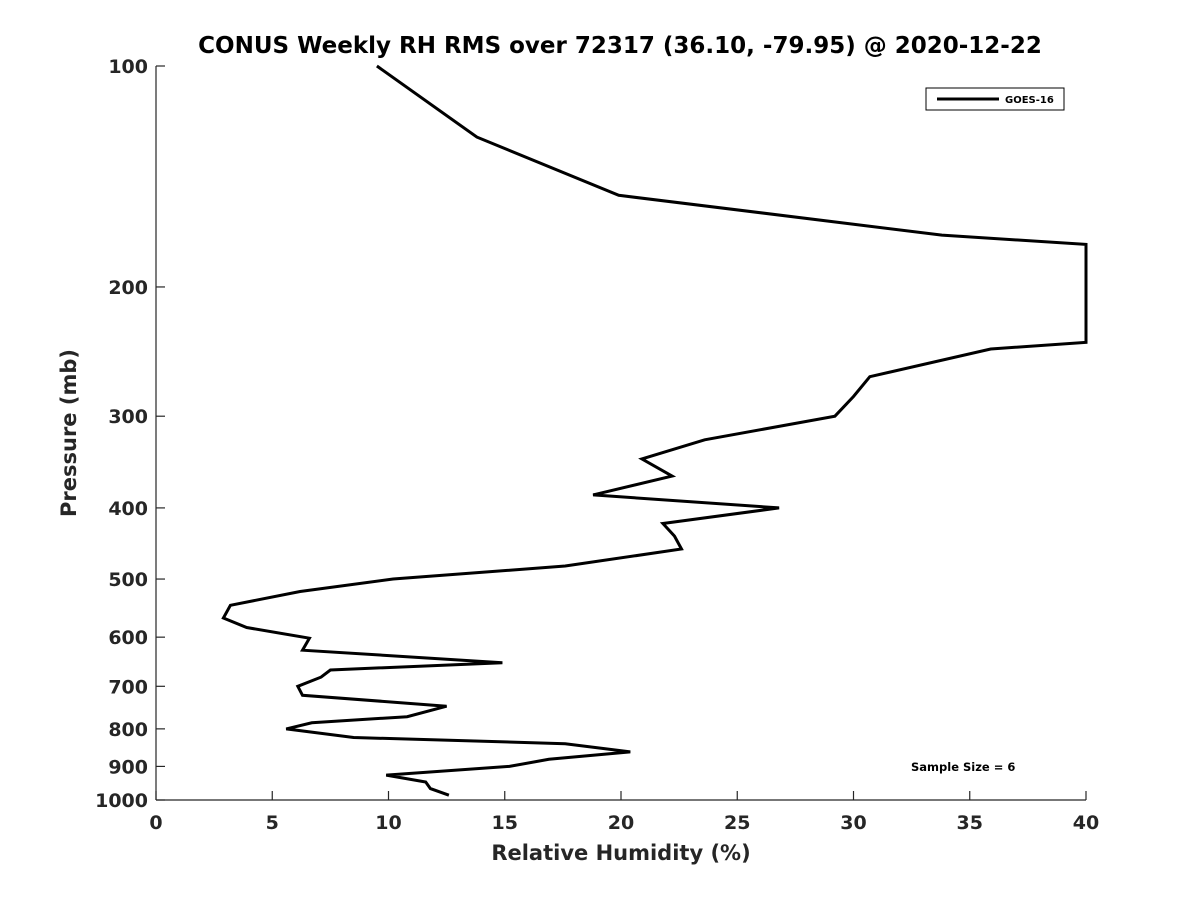 The height and width of the screenshot is (900, 1200). I want to click on x-tick-label: 20, so click(621, 823).